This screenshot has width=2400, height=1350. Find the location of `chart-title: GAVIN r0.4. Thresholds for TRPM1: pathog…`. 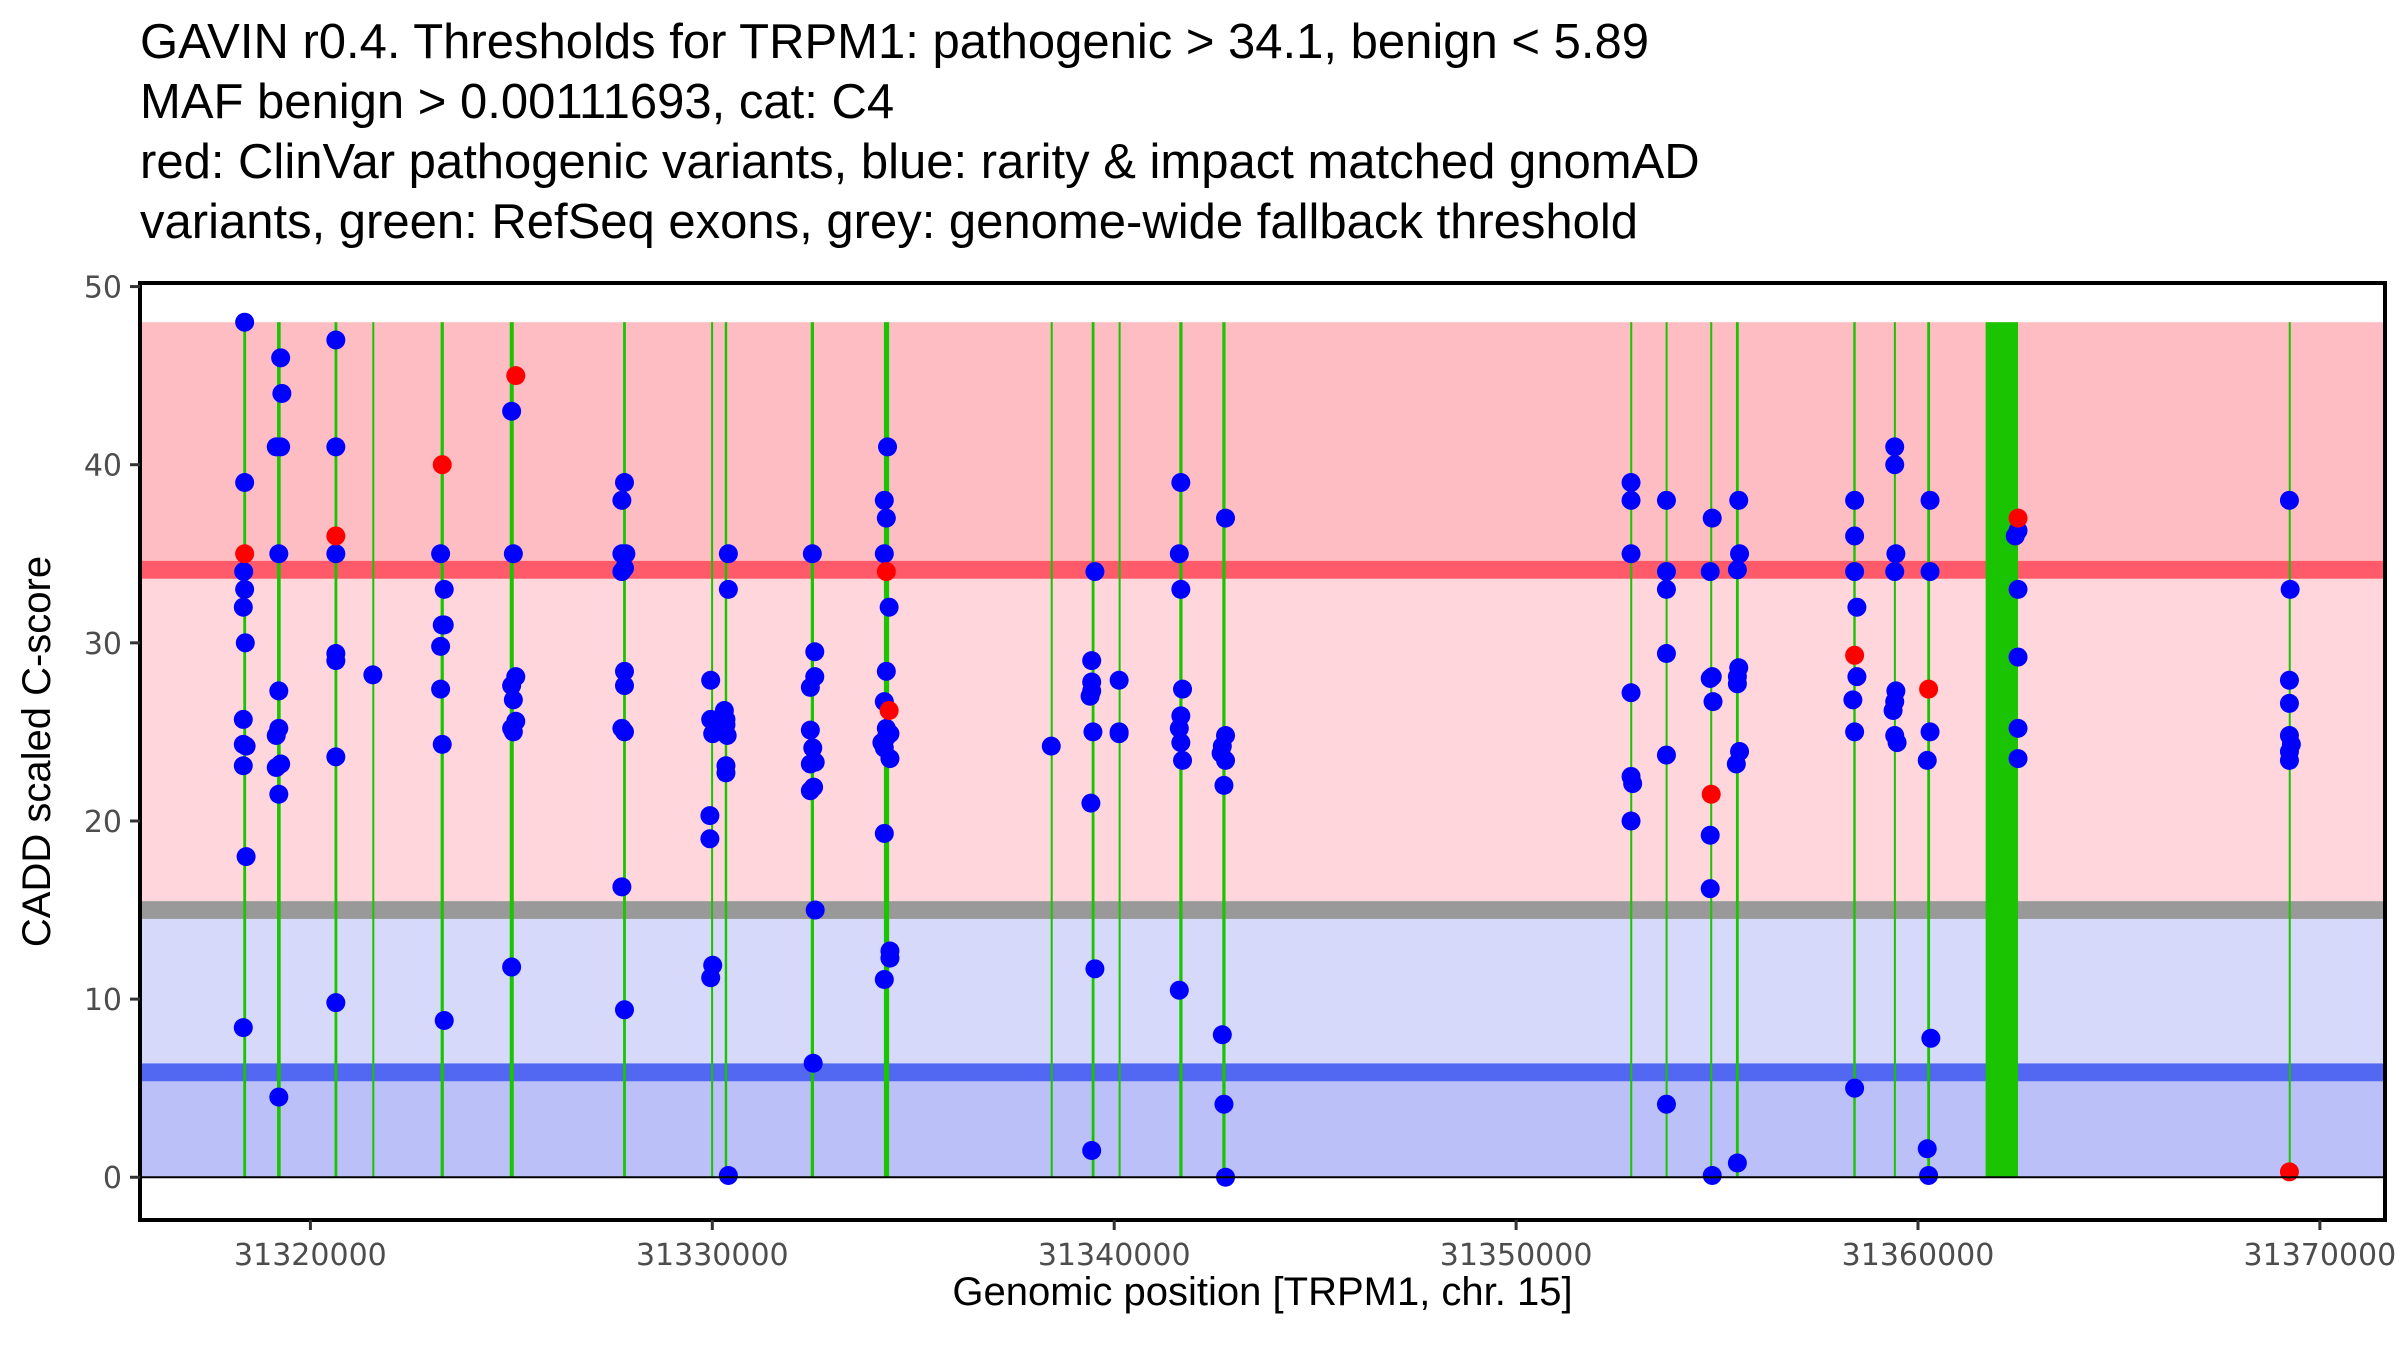

chart-title: GAVIN r0.4. Thresholds for TRPM1: pathog… is located at coordinates (920, 132).